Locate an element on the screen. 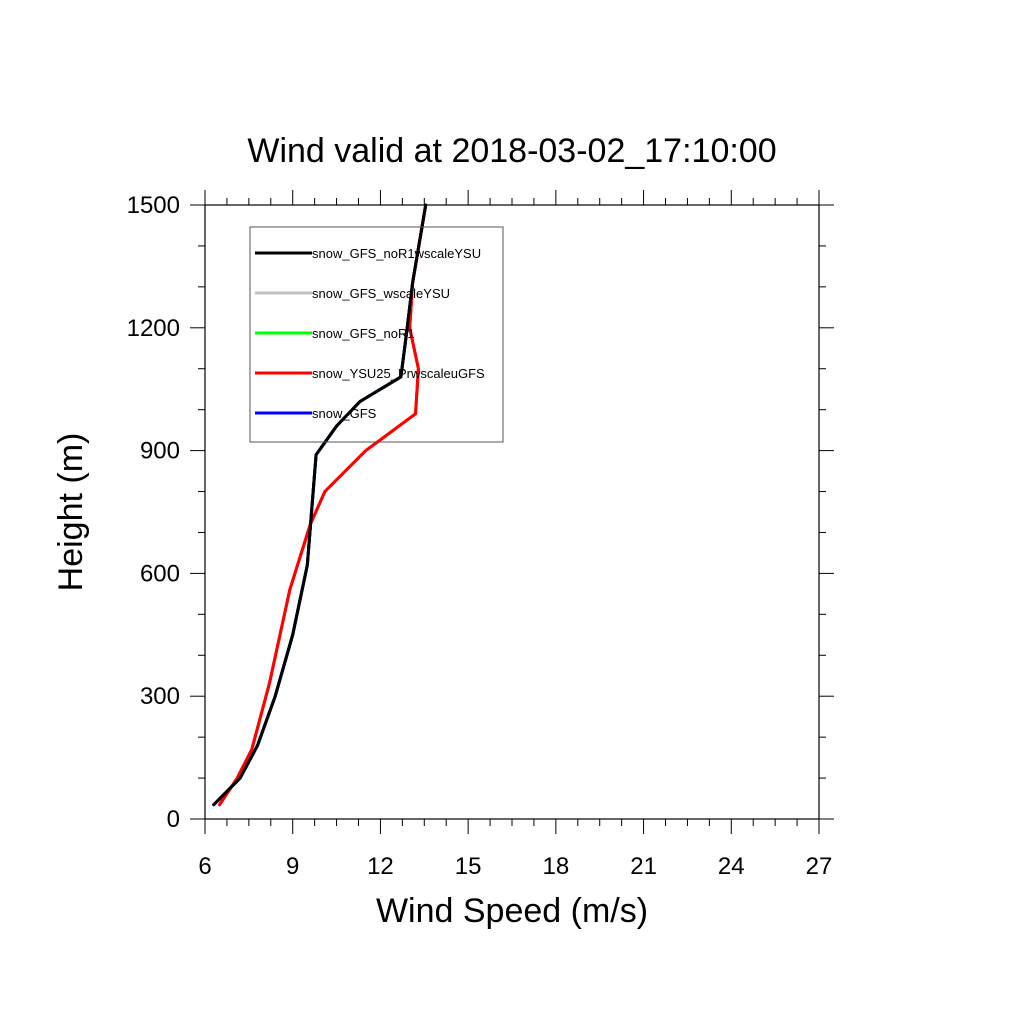 This screenshot has height=1029, width=1024. chart-title: Wind valid at 2018-03-02_17:10:00 is located at coordinates (511, 151).